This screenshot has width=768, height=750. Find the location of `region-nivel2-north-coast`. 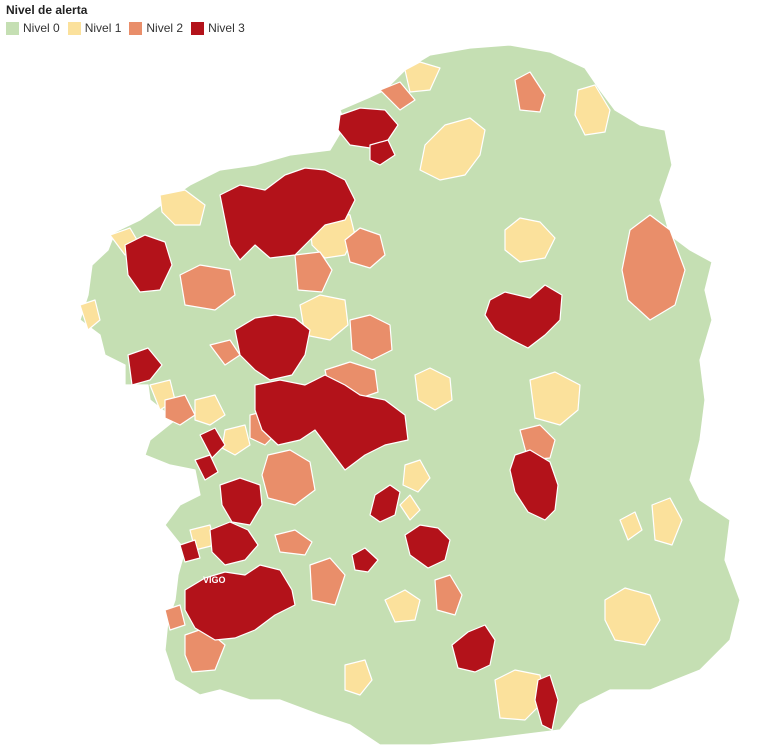

region-nivel2-north-coast is located at coordinates (397, 96).